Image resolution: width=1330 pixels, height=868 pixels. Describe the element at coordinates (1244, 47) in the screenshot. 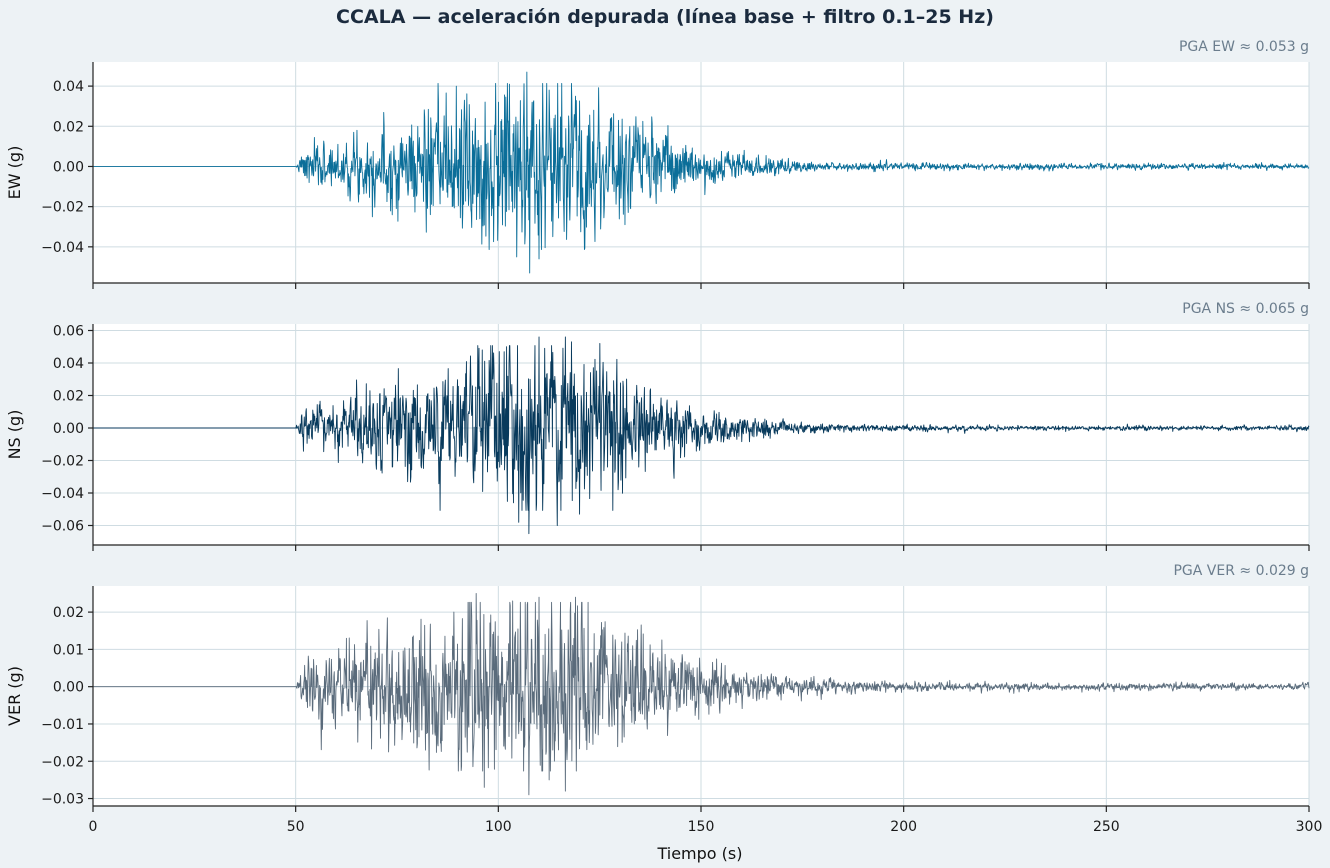

I see `pga-label-ew: PGA EW ≈ 0.053 g` at that location.